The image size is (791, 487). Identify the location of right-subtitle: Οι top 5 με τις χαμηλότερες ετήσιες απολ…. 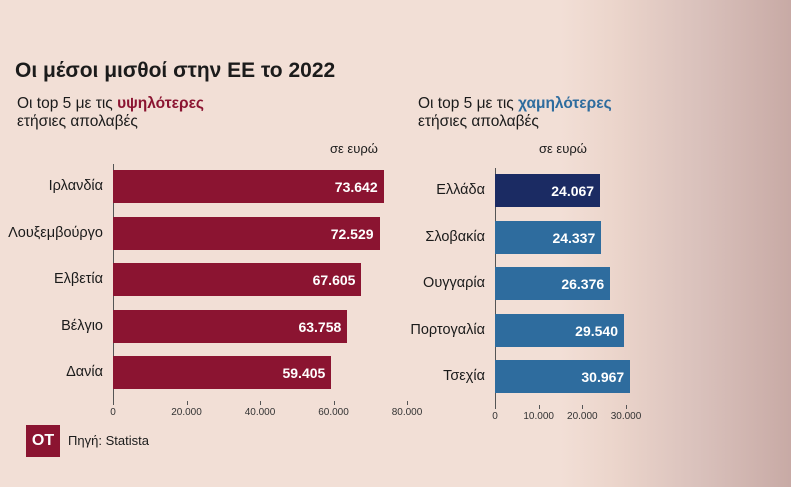
(515, 113).